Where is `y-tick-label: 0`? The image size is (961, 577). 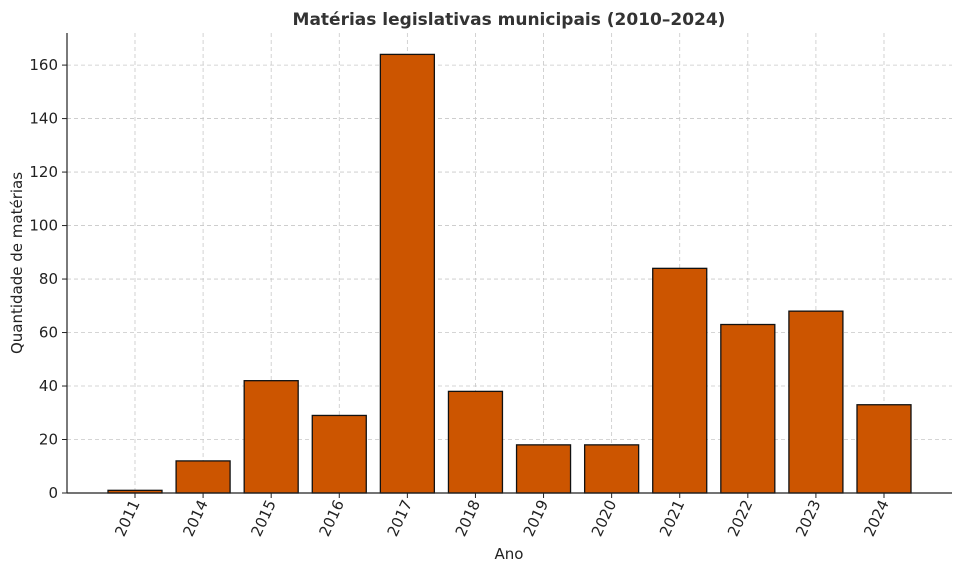 y-tick-label: 0 is located at coordinates (53, 493).